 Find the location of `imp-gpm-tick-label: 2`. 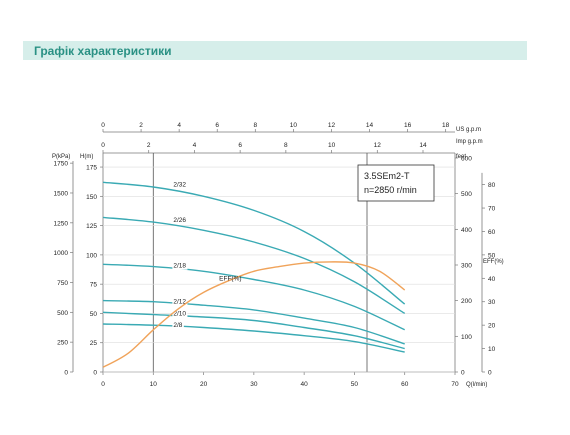

imp-gpm-tick-label: 2 is located at coordinates (149, 145).